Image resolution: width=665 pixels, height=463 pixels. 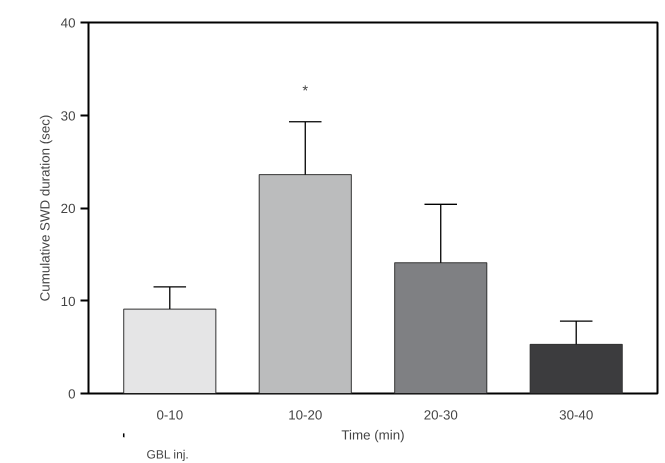 What do you see at coordinates (373, 435) in the screenshot?
I see `x-axis-title: Time (min)` at bounding box center [373, 435].